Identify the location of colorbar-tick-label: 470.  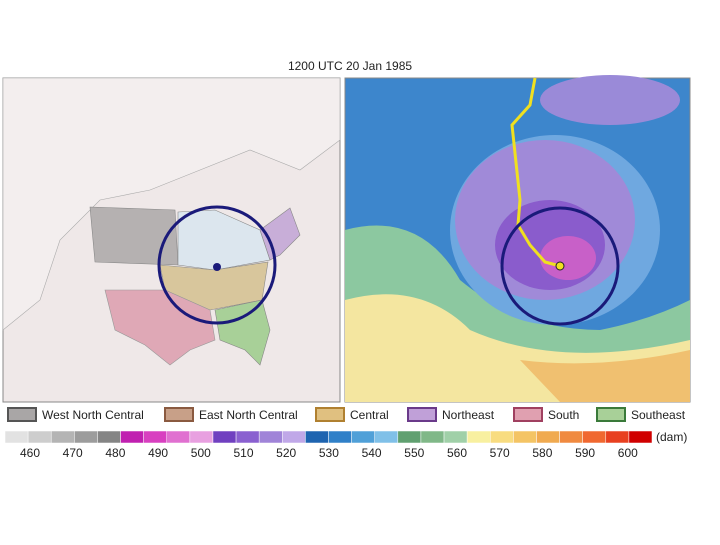
(73, 453).